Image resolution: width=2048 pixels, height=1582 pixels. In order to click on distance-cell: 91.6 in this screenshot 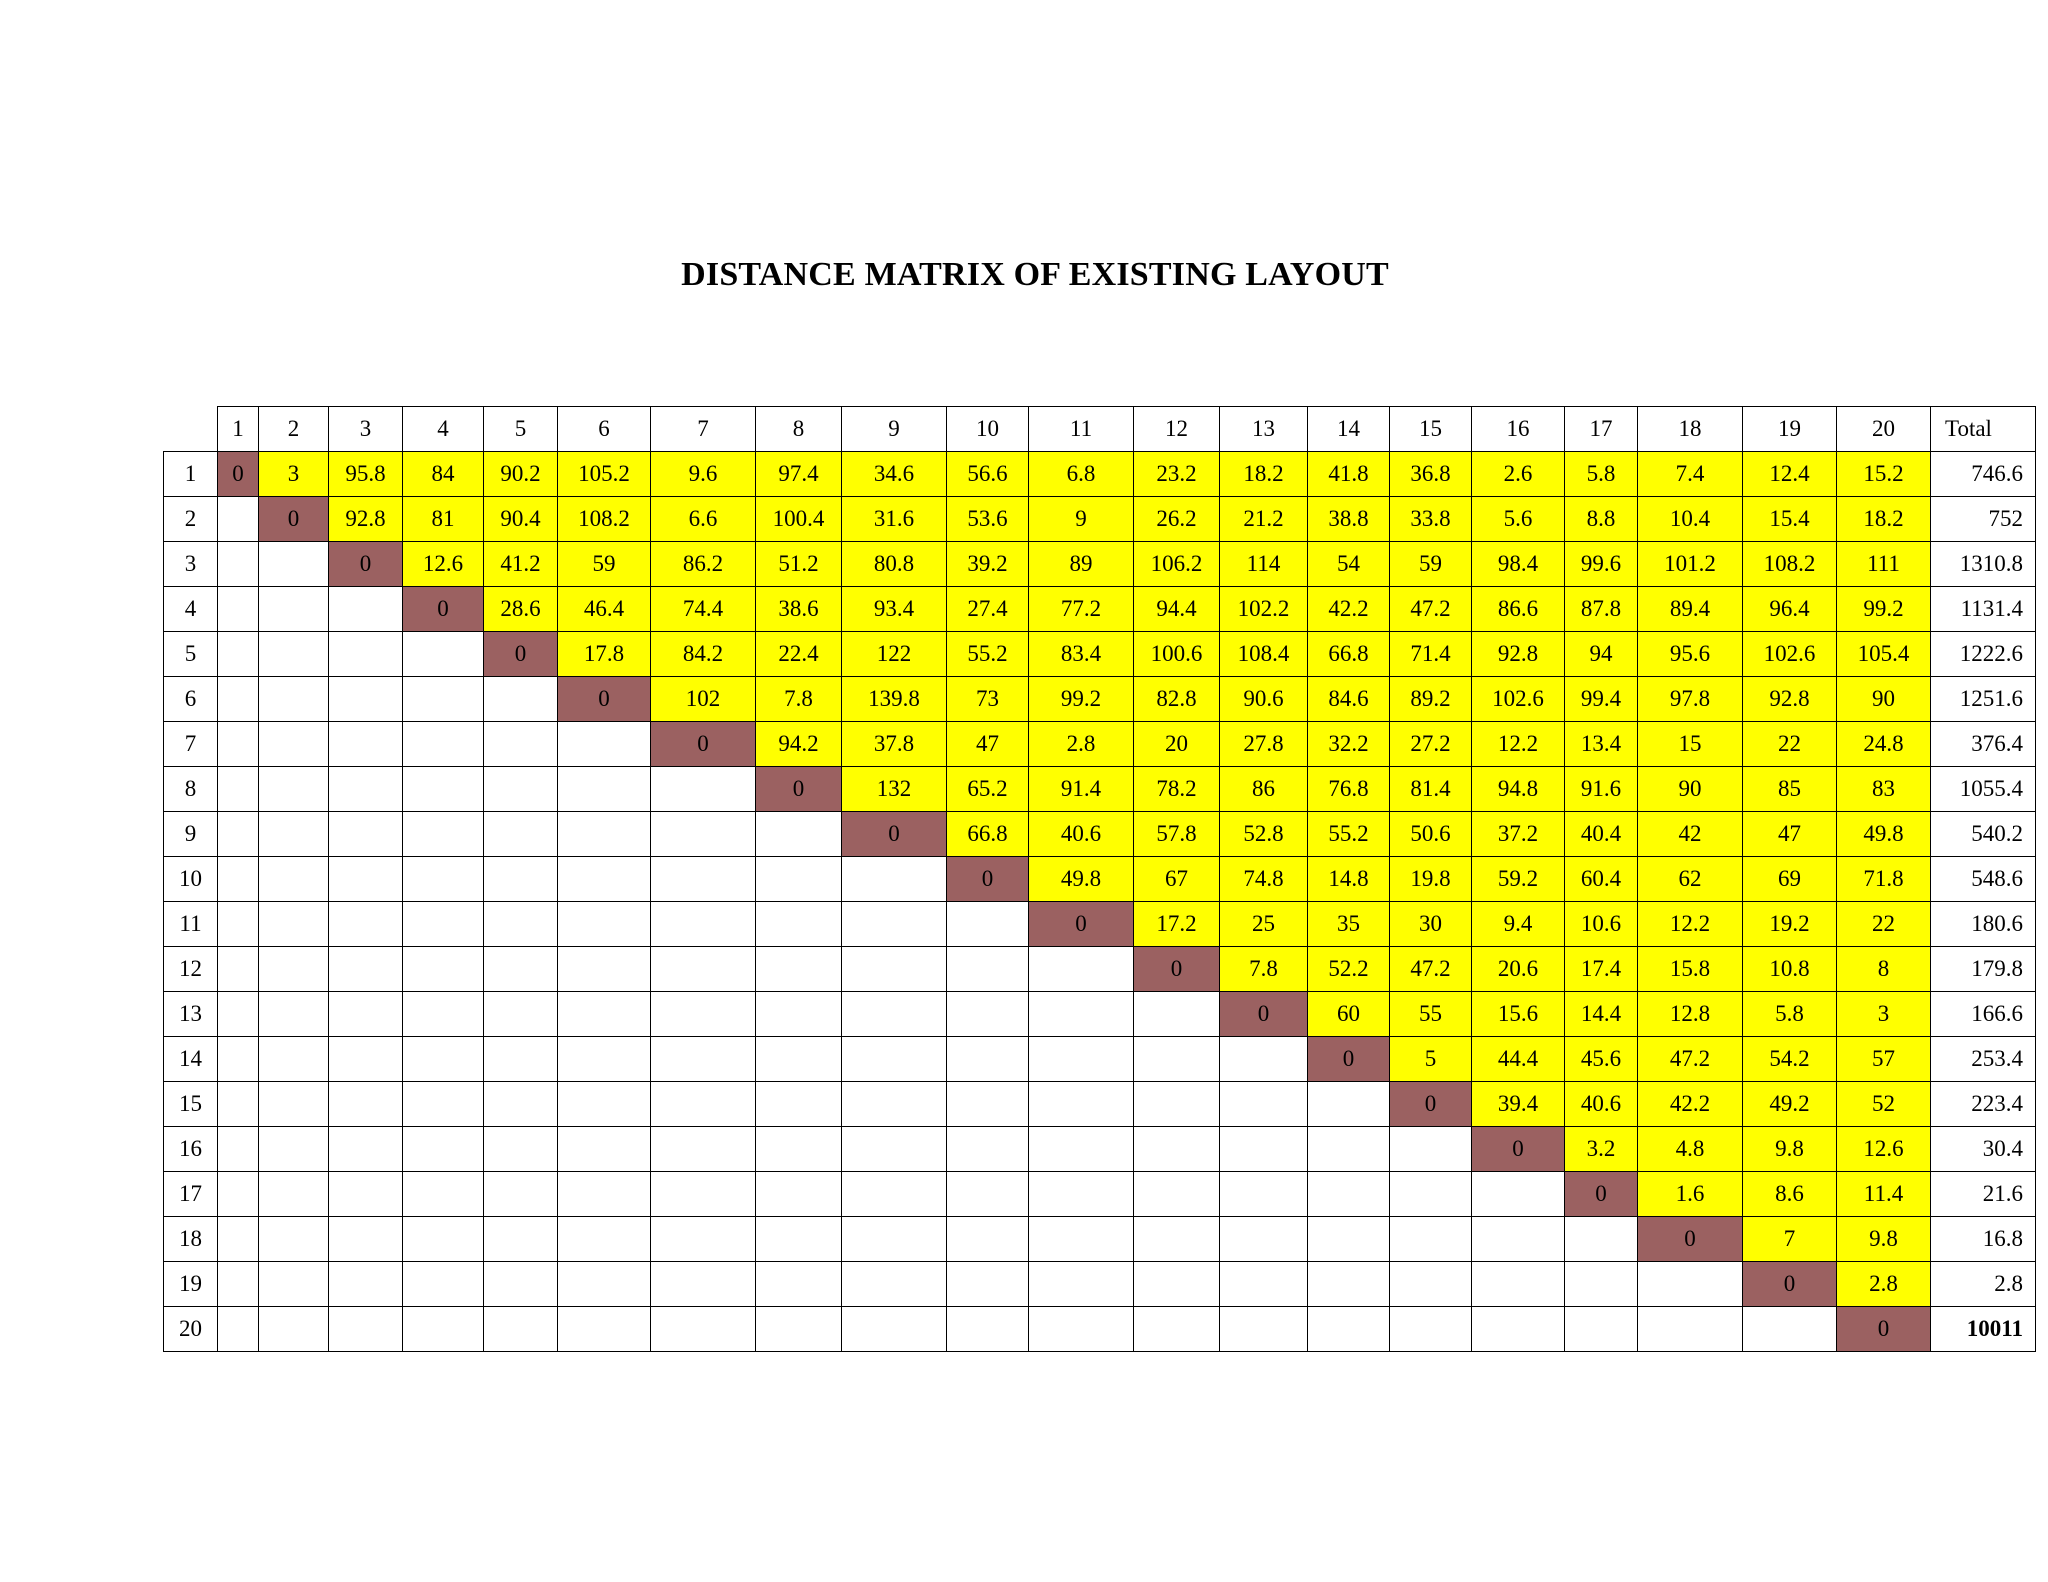, I will do `click(1601, 789)`.